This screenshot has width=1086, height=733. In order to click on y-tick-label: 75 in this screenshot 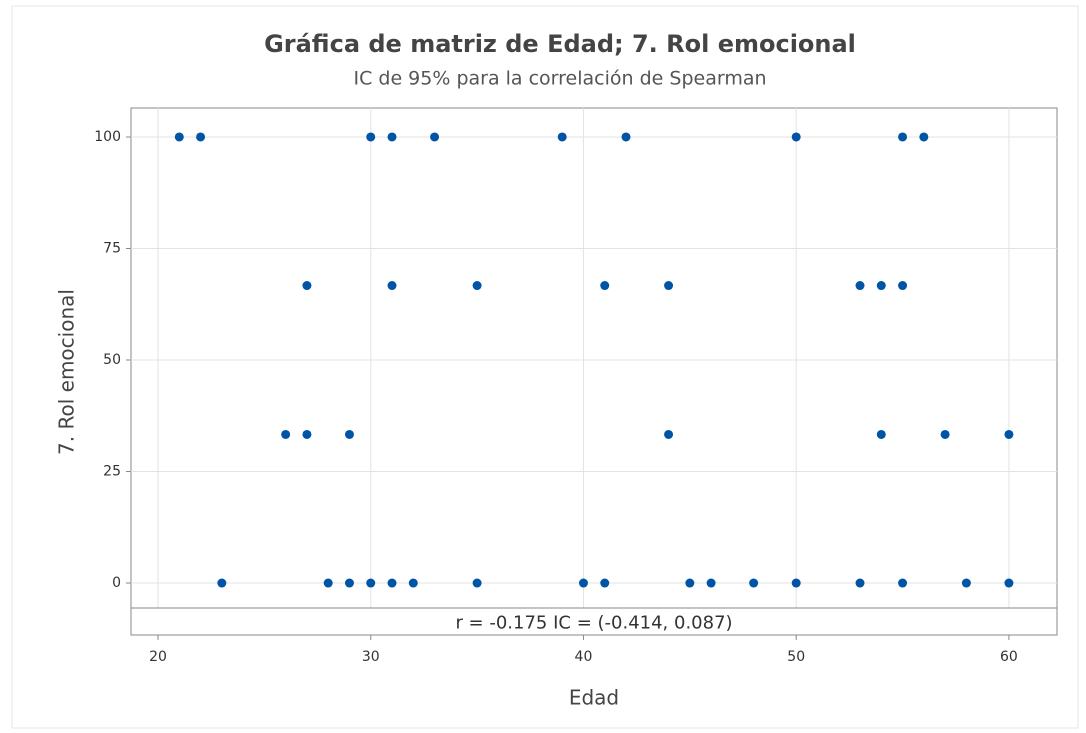, I will do `click(112, 248)`.